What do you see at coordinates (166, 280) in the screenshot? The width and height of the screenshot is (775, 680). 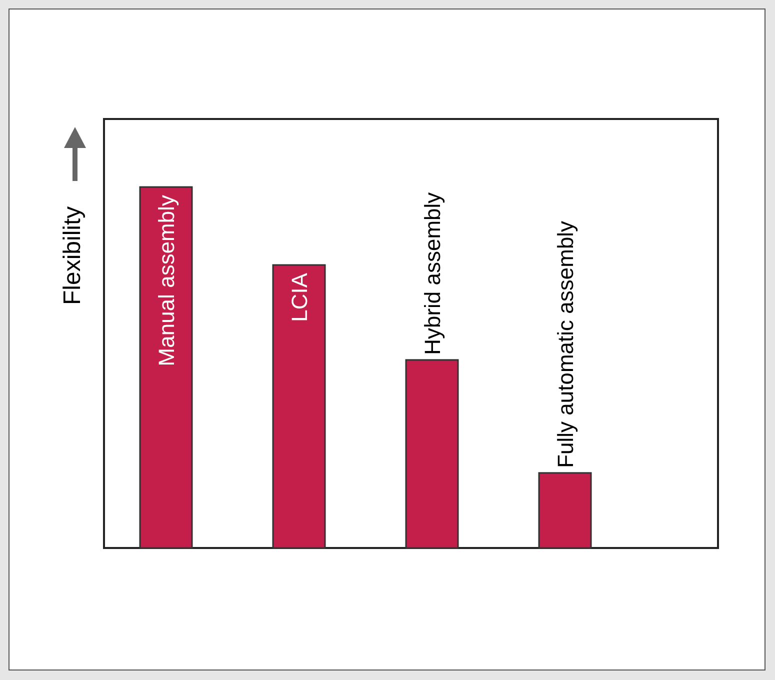 I see `x-tick-label: Manual assembly` at bounding box center [166, 280].